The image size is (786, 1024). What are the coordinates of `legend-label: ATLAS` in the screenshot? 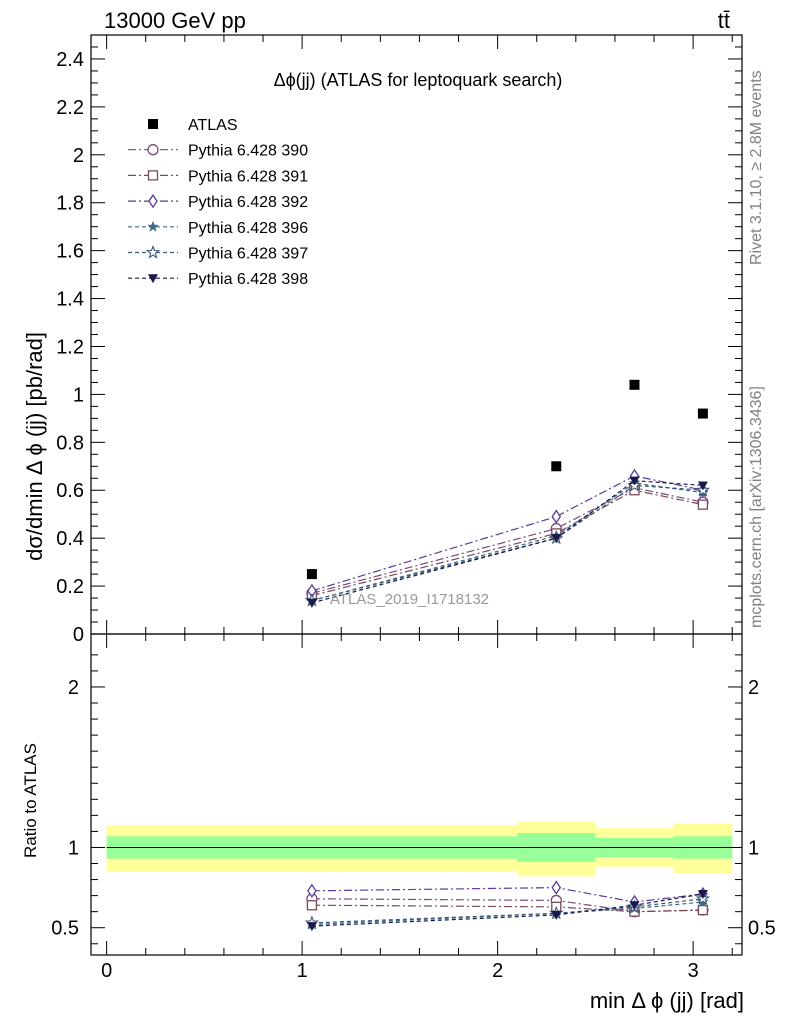 It's located at (213, 125).